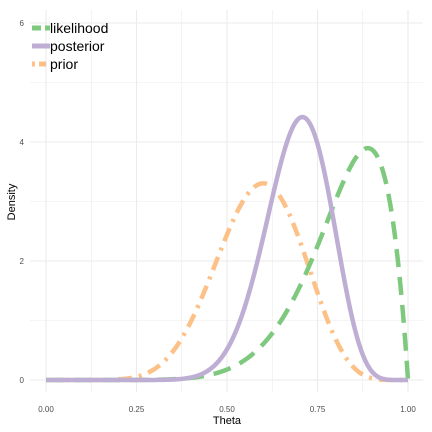 The width and height of the screenshot is (432, 432). Describe the element at coordinates (64, 64) in the screenshot. I see `legend-label-prior: prior` at that location.